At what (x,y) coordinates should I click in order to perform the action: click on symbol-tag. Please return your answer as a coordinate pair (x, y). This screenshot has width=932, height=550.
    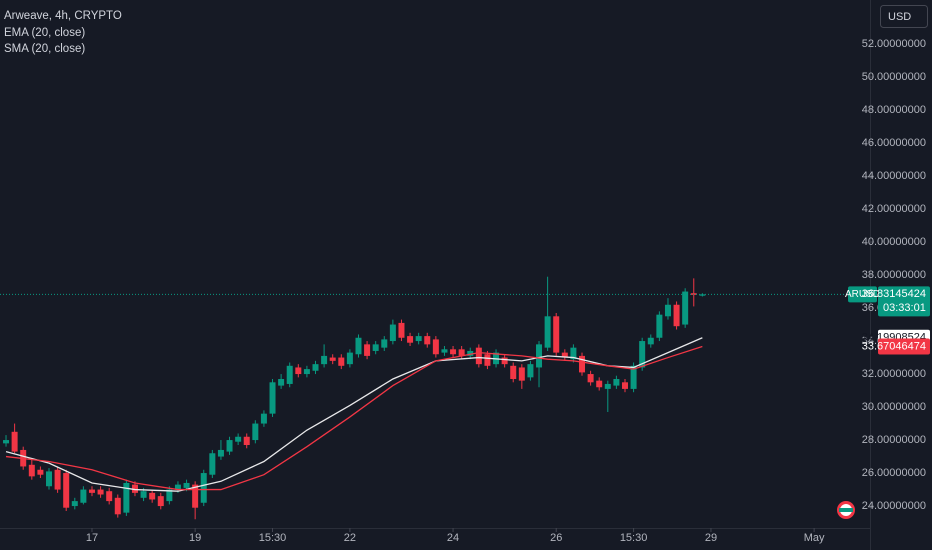
    Looking at the image, I should click on (862, 294).